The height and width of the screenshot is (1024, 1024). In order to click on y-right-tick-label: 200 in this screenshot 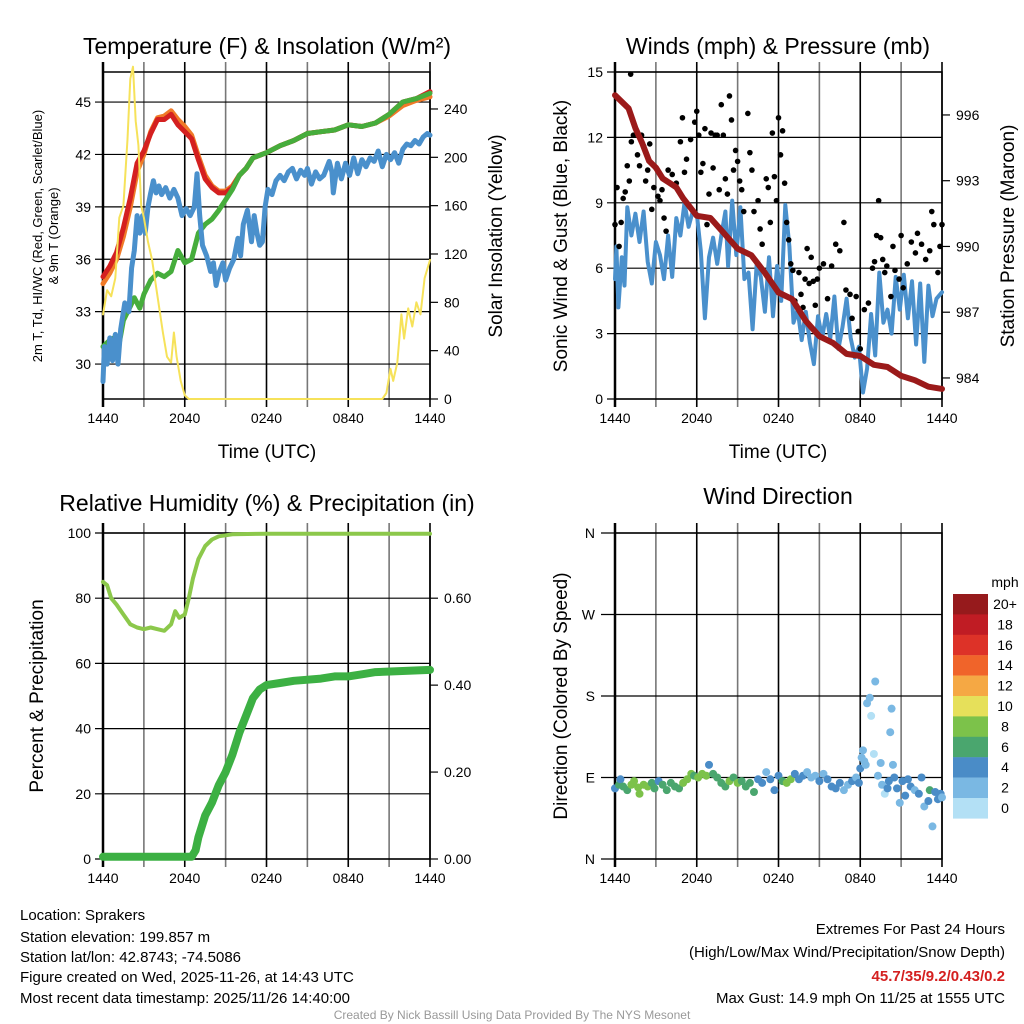, I will do `click(456, 157)`.